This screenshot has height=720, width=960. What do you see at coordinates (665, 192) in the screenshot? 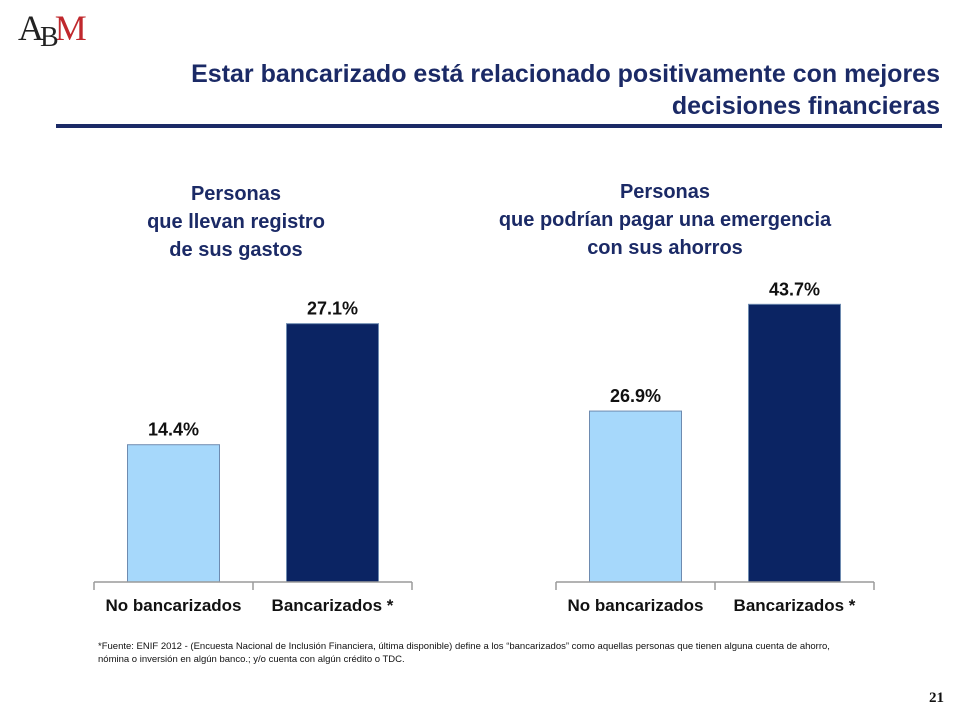
I see `chart-2-title-line-1: Personas` at bounding box center [665, 192].